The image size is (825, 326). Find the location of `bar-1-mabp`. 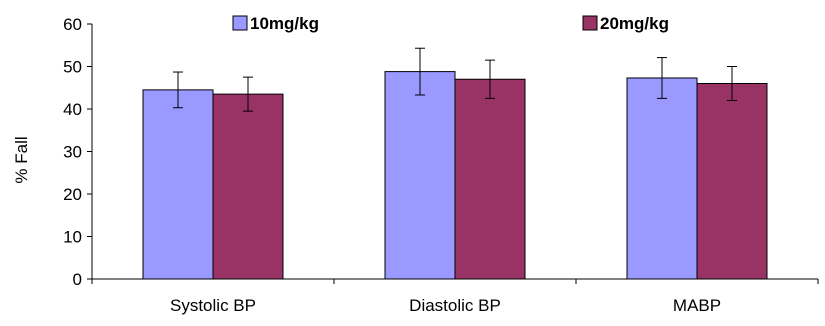

bar-1-mabp is located at coordinates (662, 178).